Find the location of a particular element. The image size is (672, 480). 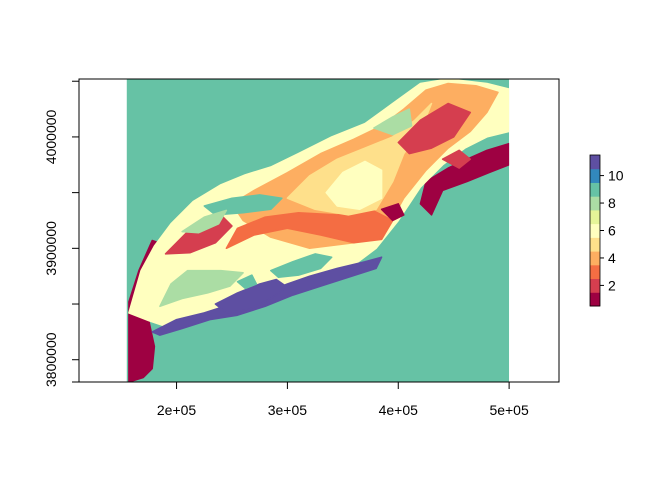

y-tick-label: 3900000 is located at coordinates (51, 248).